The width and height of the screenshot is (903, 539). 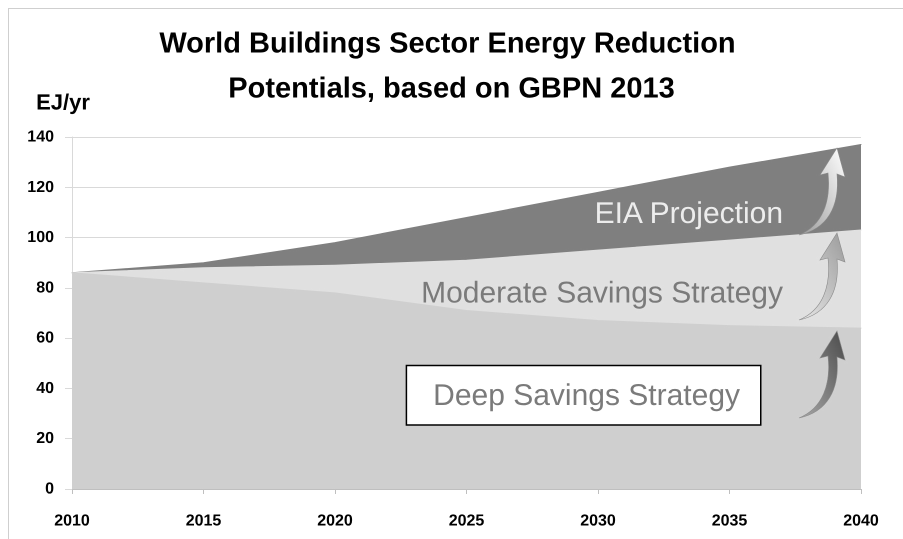 I want to click on series-label: EIA Projection, so click(x=688, y=213).